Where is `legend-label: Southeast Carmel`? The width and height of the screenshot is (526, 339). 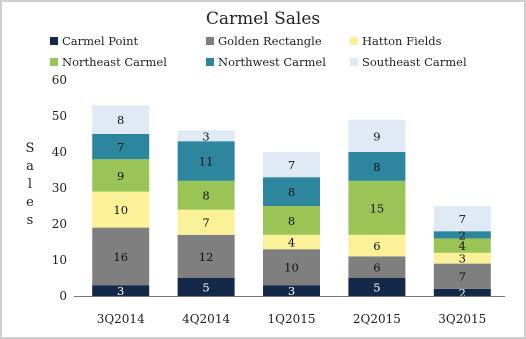 legend-label: Southeast Carmel is located at coordinates (414, 62).